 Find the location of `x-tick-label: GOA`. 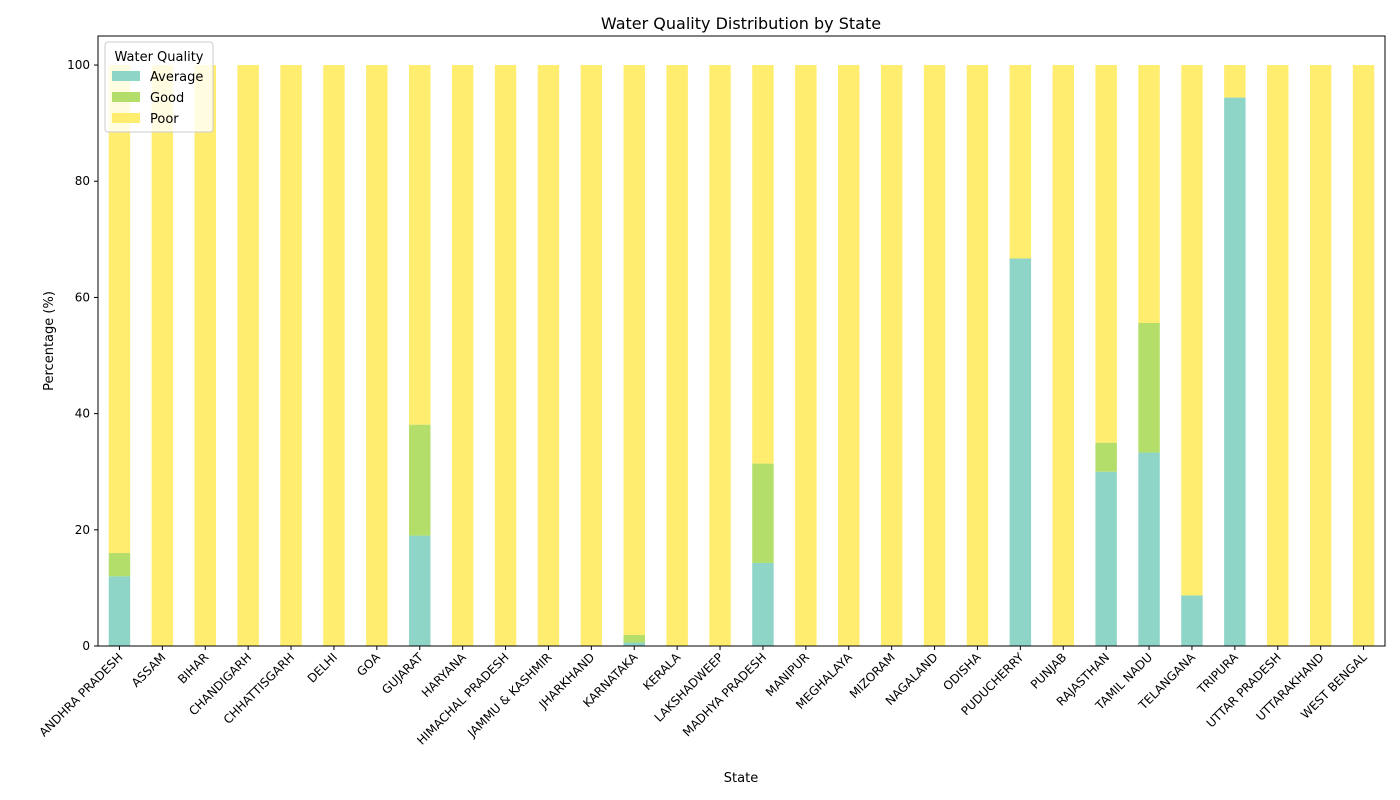

x-tick-label: GOA is located at coordinates (368, 664).